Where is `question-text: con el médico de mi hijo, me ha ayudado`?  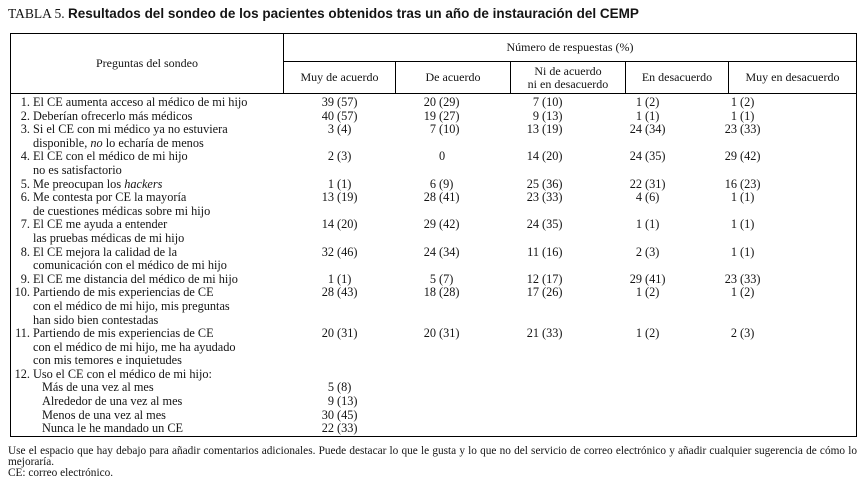
question-text: con el médico de mi hijo, me ha ayudado is located at coordinates (134, 346).